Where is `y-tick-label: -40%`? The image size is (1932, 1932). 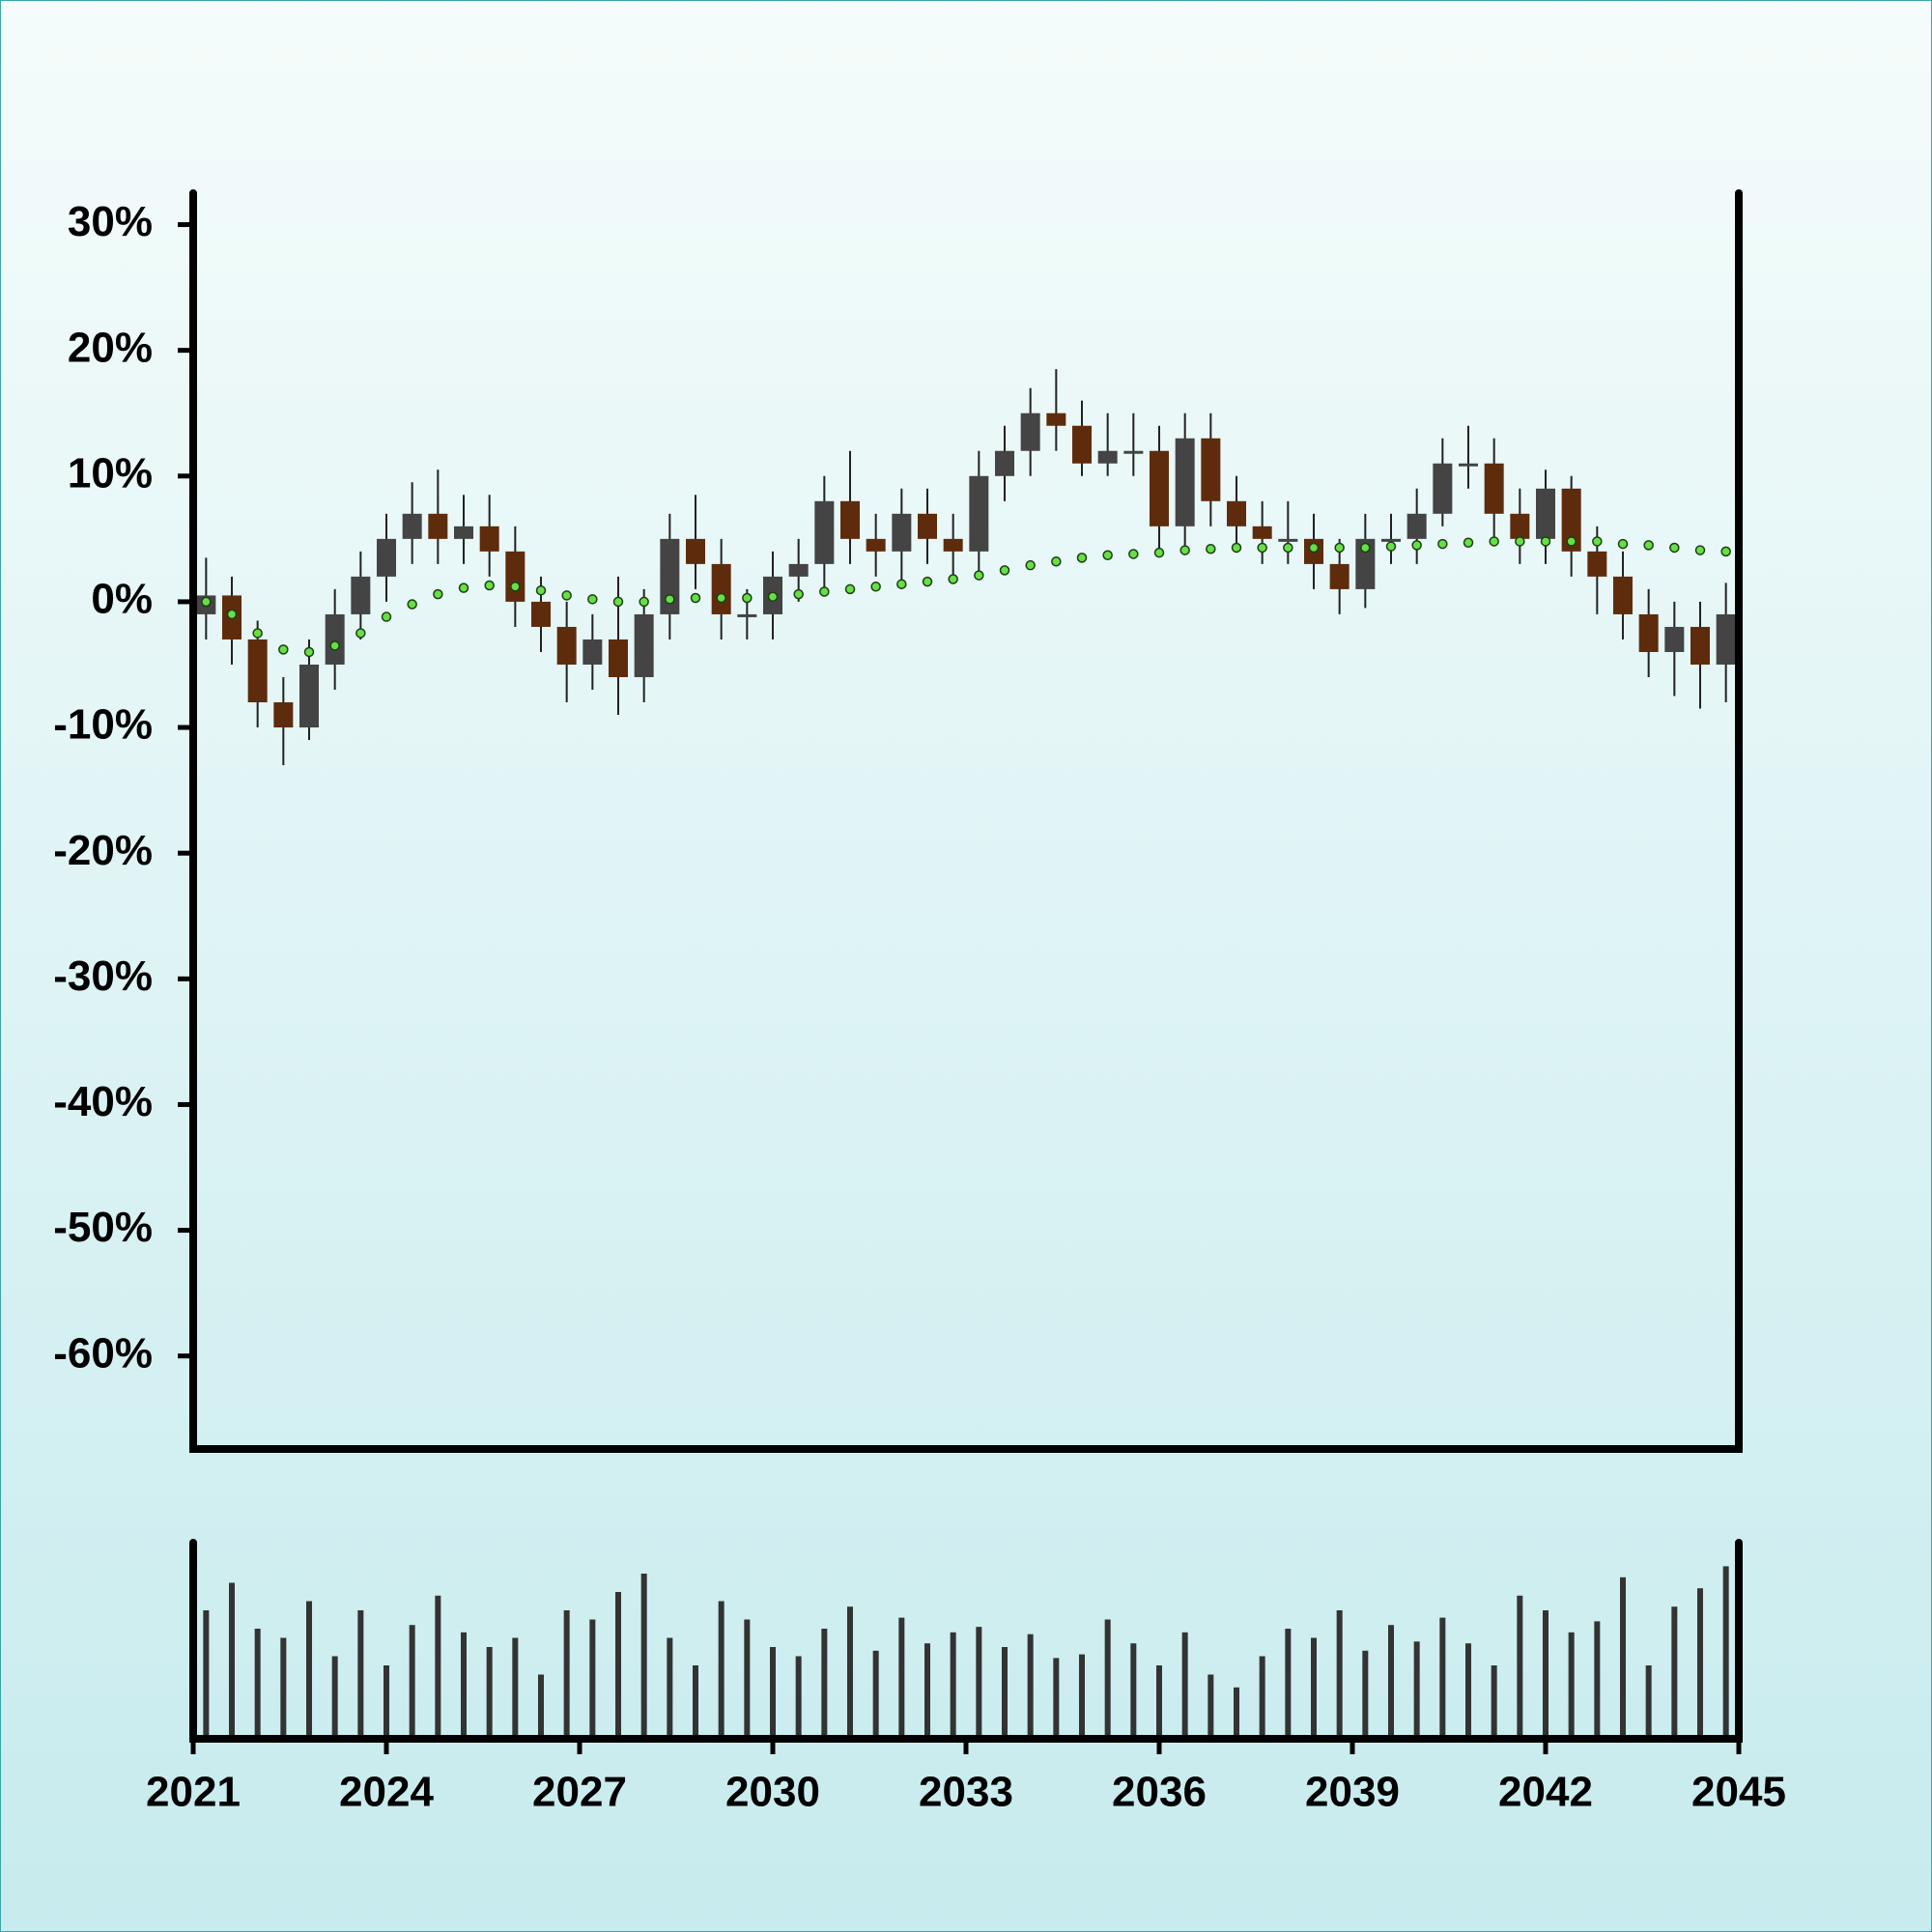
y-tick-label: -40% is located at coordinates (103, 1101).